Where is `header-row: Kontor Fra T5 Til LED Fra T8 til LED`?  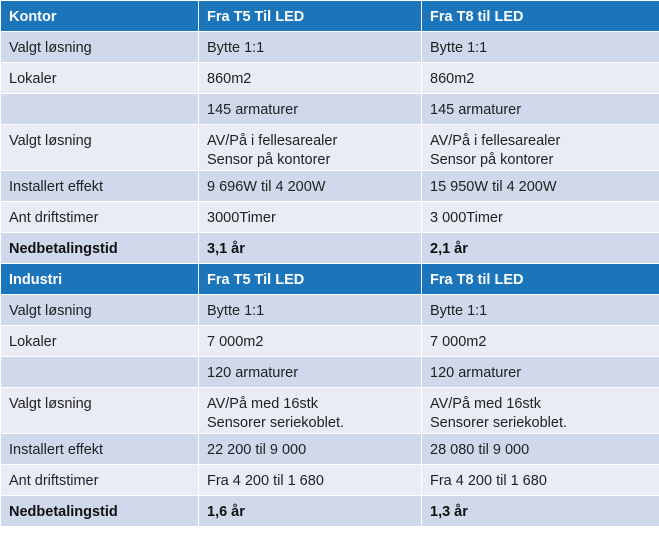 header-row: Kontor Fra T5 Til LED Fra T8 til LED is located at coordinates (329, 16).